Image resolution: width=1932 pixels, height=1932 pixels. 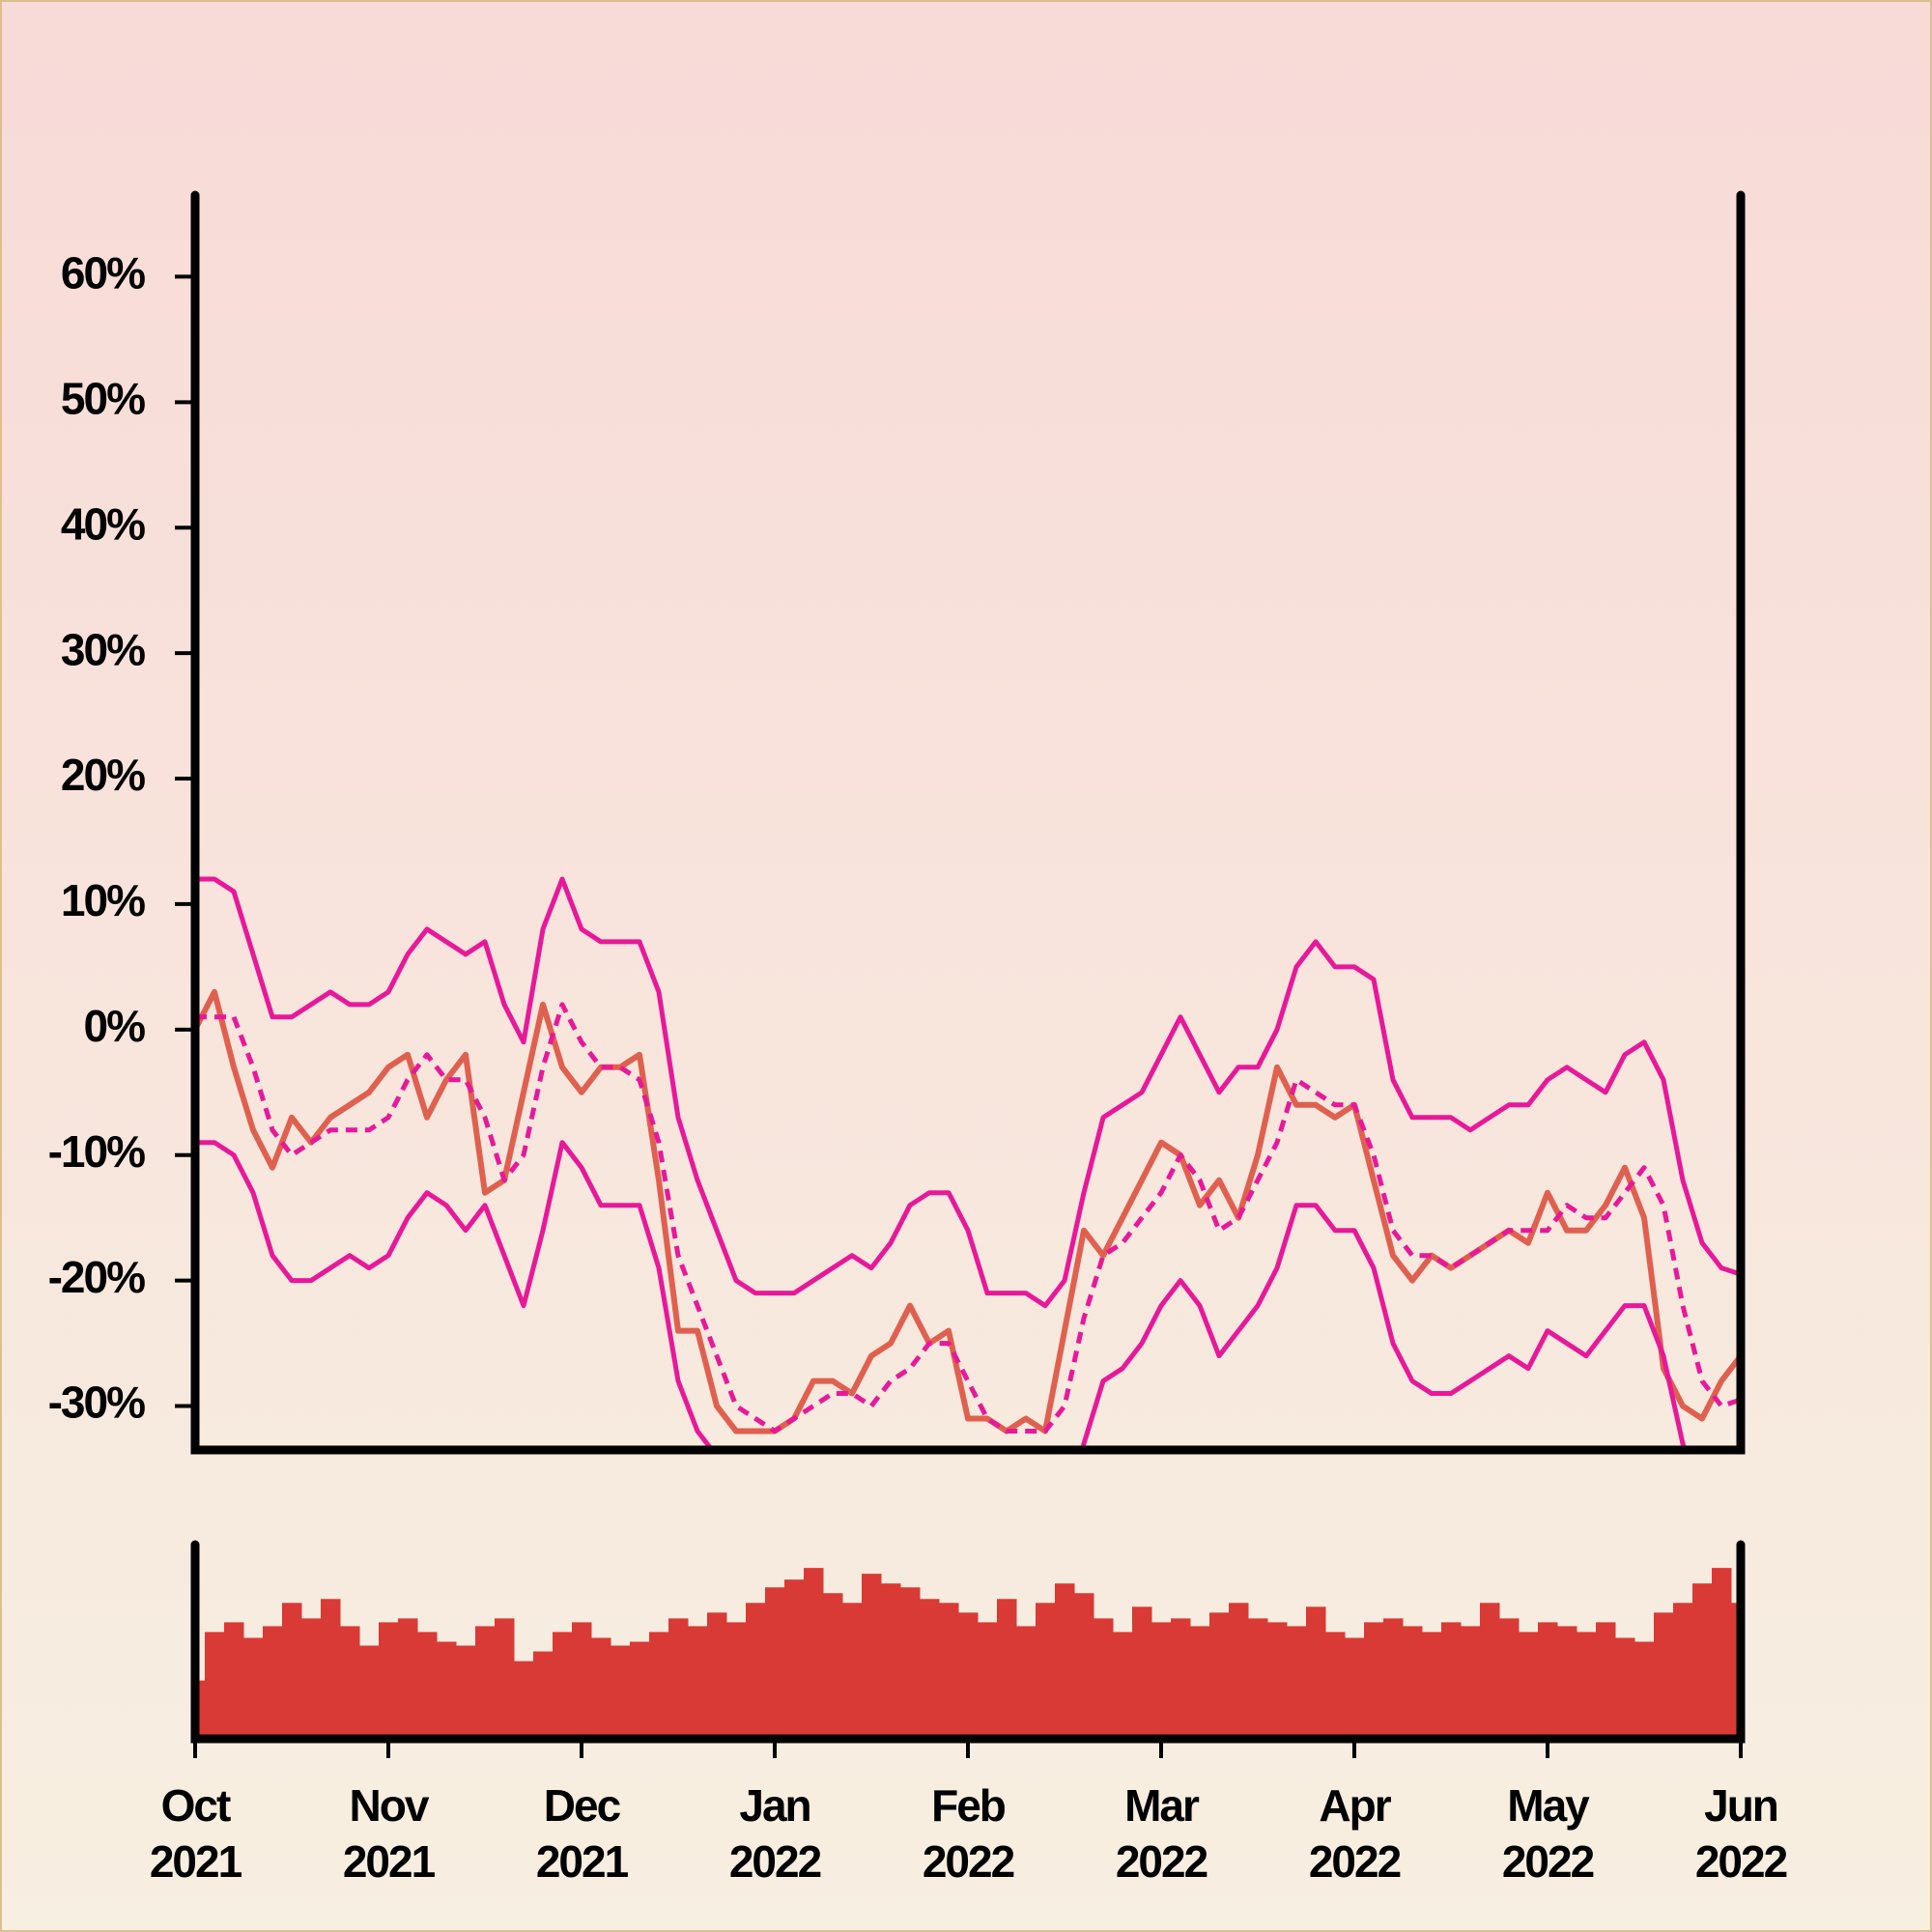 I want to click on y-tick-label: -20%, so click(x=96, y=1277).